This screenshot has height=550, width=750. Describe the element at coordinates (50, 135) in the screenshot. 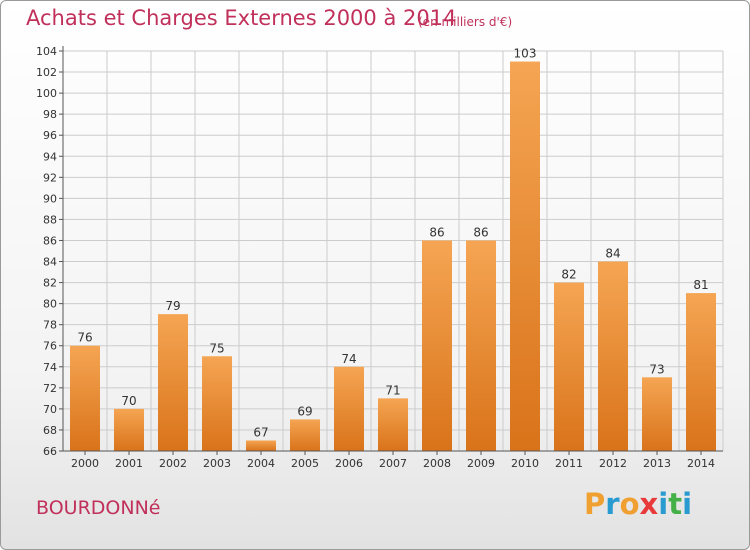

I see `y-tick-label: 96` at that location.